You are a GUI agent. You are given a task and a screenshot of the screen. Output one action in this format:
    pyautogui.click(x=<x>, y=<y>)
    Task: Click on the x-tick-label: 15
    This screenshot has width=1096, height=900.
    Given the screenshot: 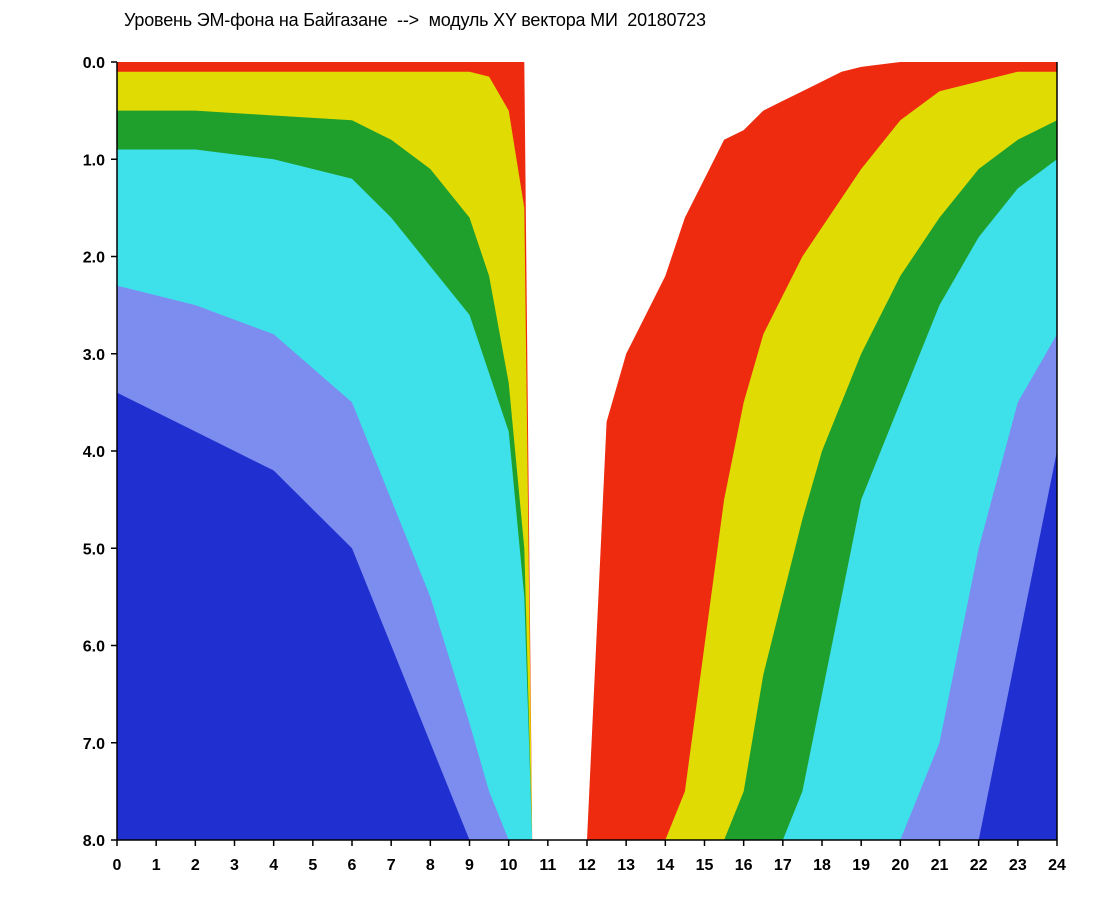 What is the action you would take?
    pyautogui.click(x=705, y=865)
    